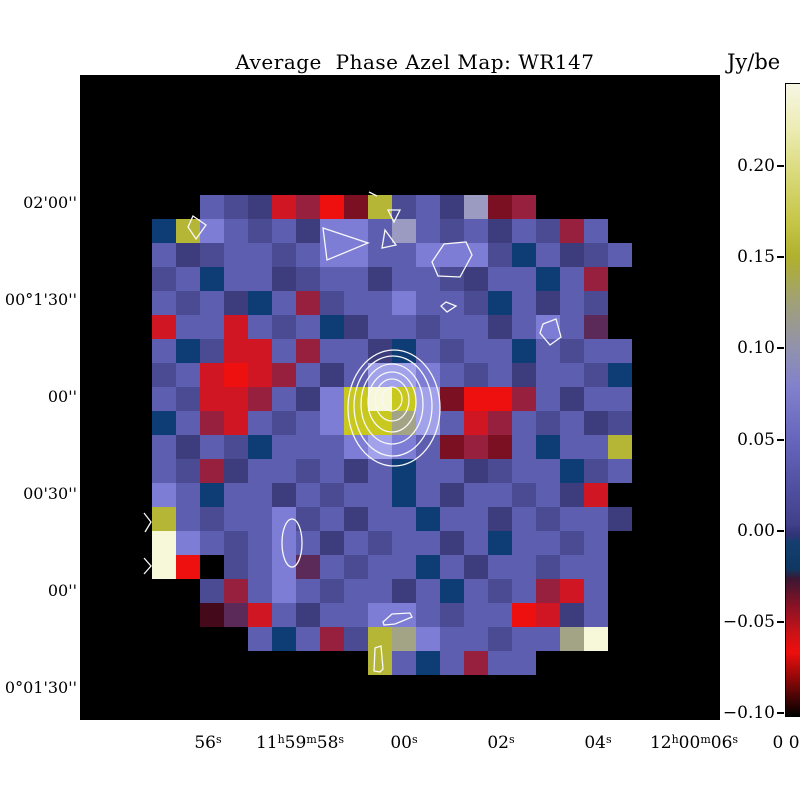 The width and height of the screenshot is (800, 800). Describe the element at coordinates (404, 743) in the screenshot. I see `ra-tick-label: 00s` at that location.